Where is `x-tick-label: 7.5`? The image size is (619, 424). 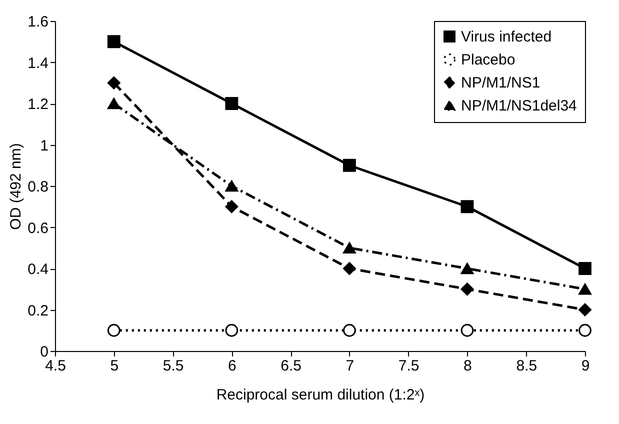
x-tick-label: 7.5 is located at coordinates (409, 366).